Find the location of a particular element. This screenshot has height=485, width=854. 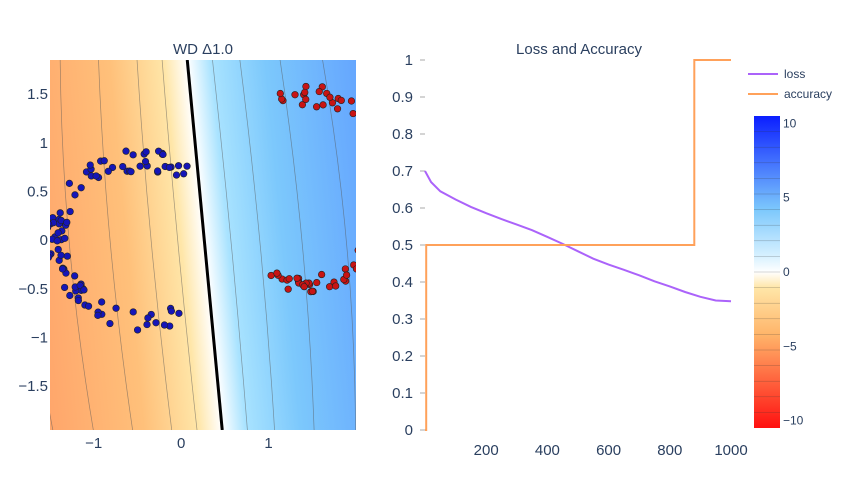

right-y-tick-label: 0 is located at coordinates (409, 430).